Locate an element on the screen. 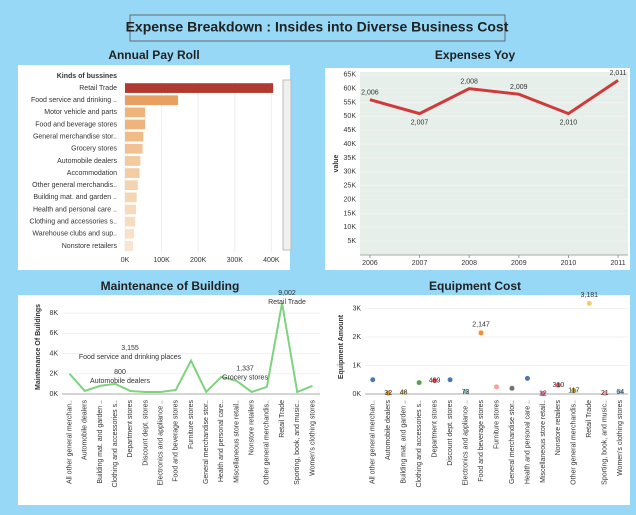 This screenshot has width=636, height=515. x-tick-label: Automobile dealers is located at coordinates (388, 430).